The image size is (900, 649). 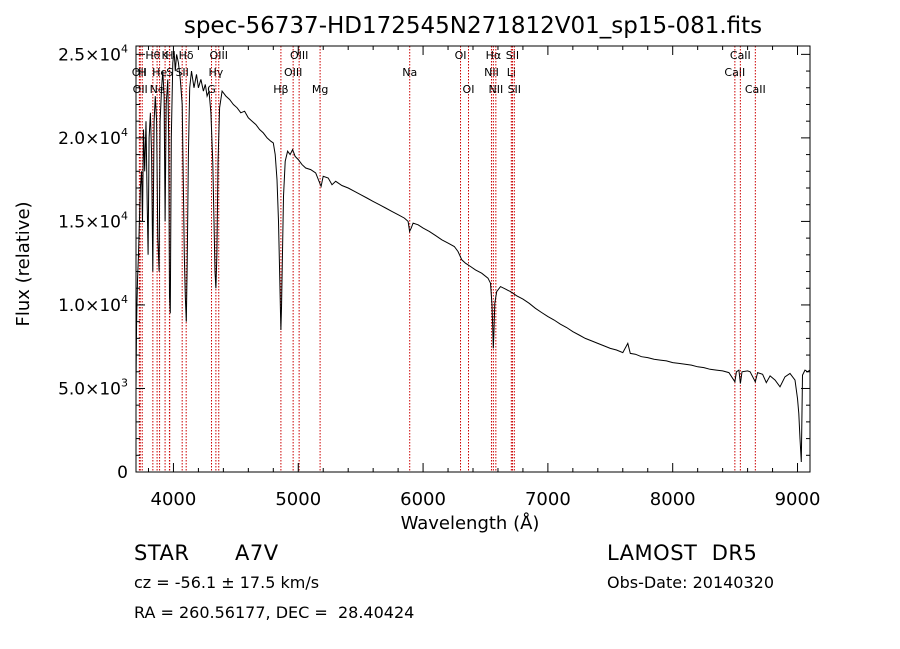 What do you see at coordinates (469, 89) in the screenshot?
I see `marker-label-20: OI` at bounding box center [469, 89].